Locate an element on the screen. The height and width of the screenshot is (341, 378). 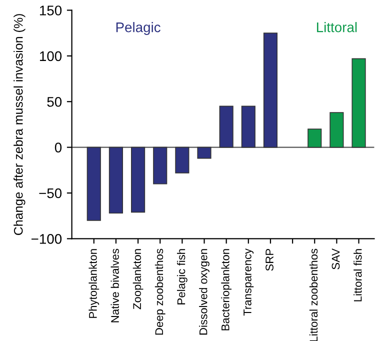
y-tick-label: −100 is located at coordinates (47, 239).